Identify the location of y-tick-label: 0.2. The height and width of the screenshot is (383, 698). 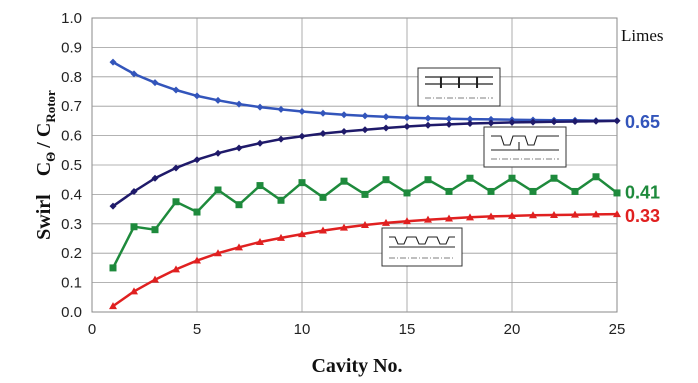
(71, 253).